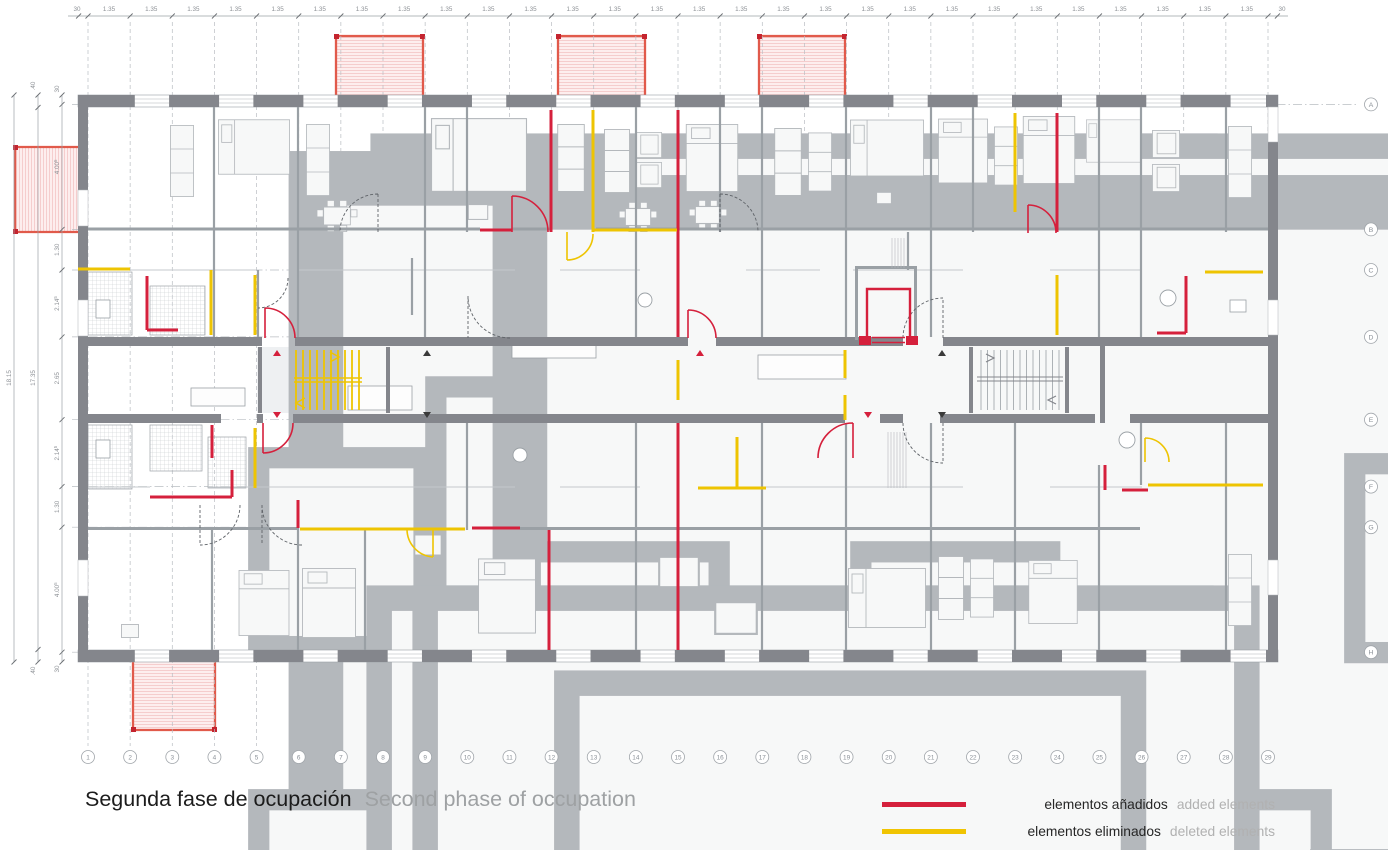 The image size is (1388, 850). What do you see at coordinates (1371, 487) in the screenshot?
I see `svg-text: F` at bounding box center [1371, 487].